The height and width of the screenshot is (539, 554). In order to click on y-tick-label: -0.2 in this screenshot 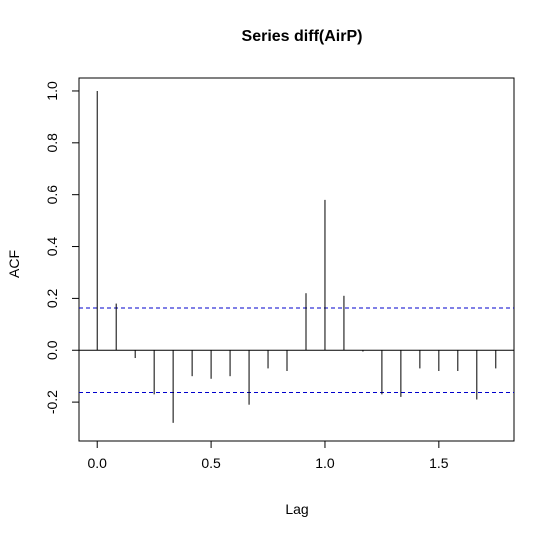, I will do `click(52, 402)`.